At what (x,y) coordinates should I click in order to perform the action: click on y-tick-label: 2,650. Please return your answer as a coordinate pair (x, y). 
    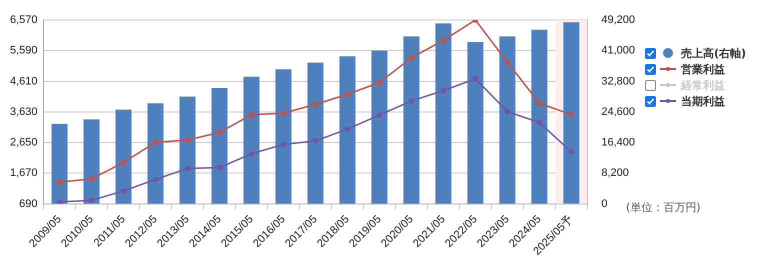
    Looking at the image, I should click on (24, 142).